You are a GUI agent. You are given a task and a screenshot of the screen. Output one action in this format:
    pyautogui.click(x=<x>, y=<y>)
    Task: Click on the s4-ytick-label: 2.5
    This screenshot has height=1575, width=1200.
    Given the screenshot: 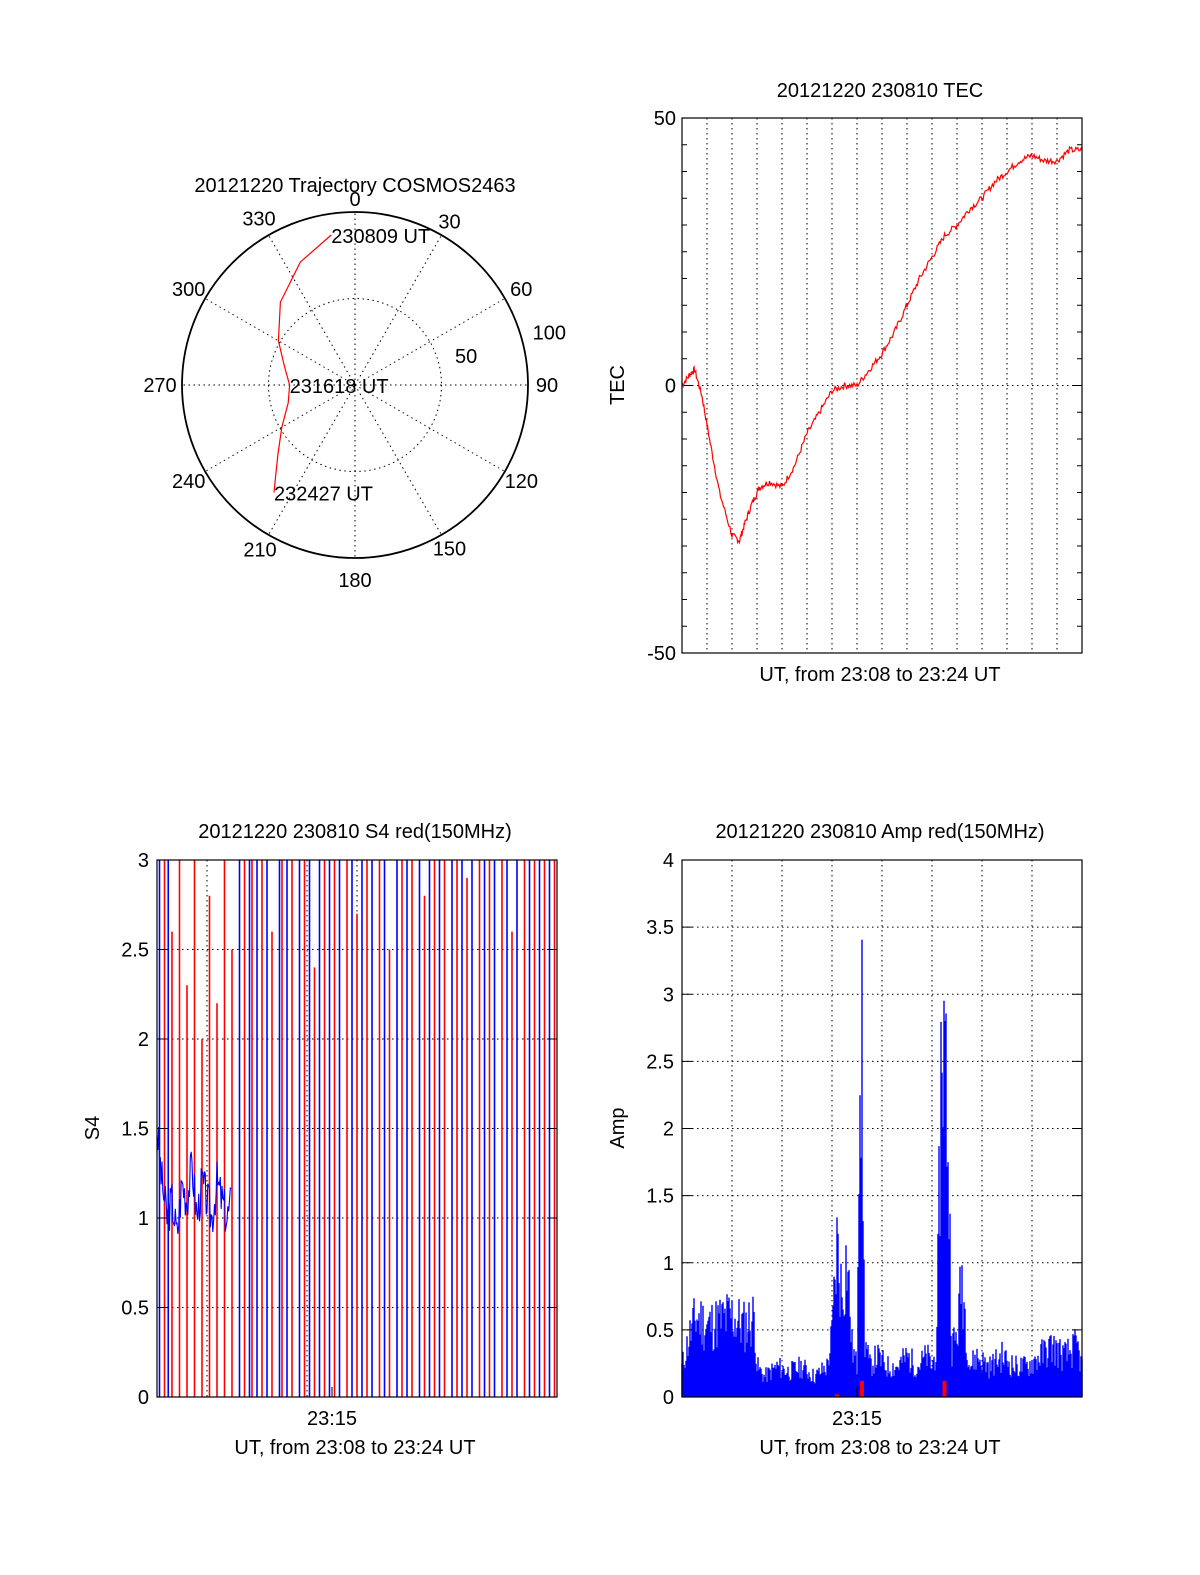 What is the action you would take?
    pyautogui.click(x=135, y=951)
    